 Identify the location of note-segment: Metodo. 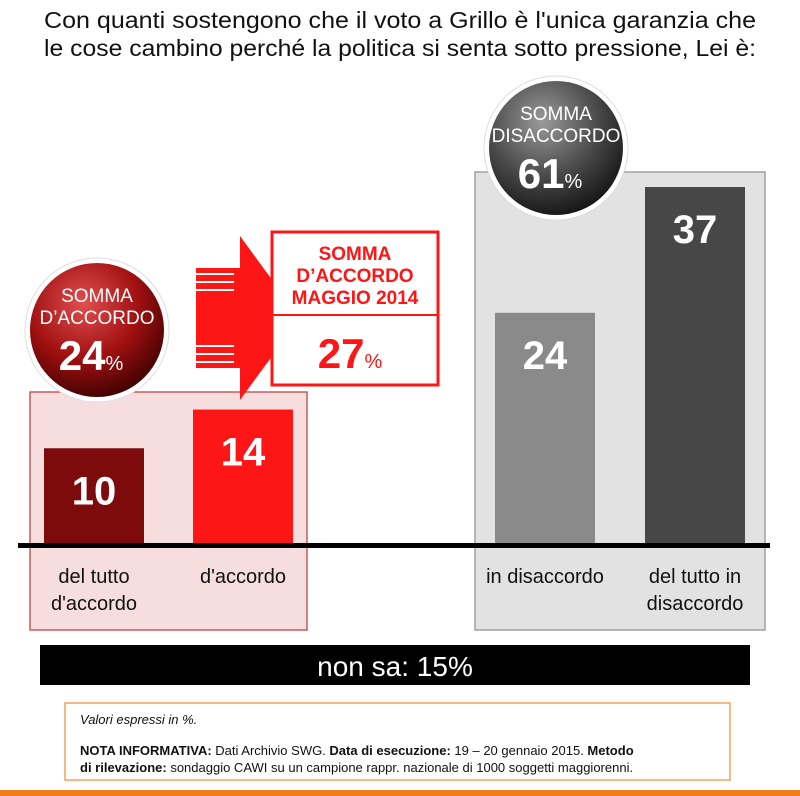
(610, 750).